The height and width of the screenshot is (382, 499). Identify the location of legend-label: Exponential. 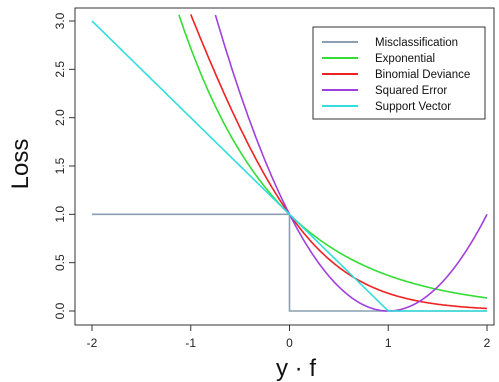
(405, 59).